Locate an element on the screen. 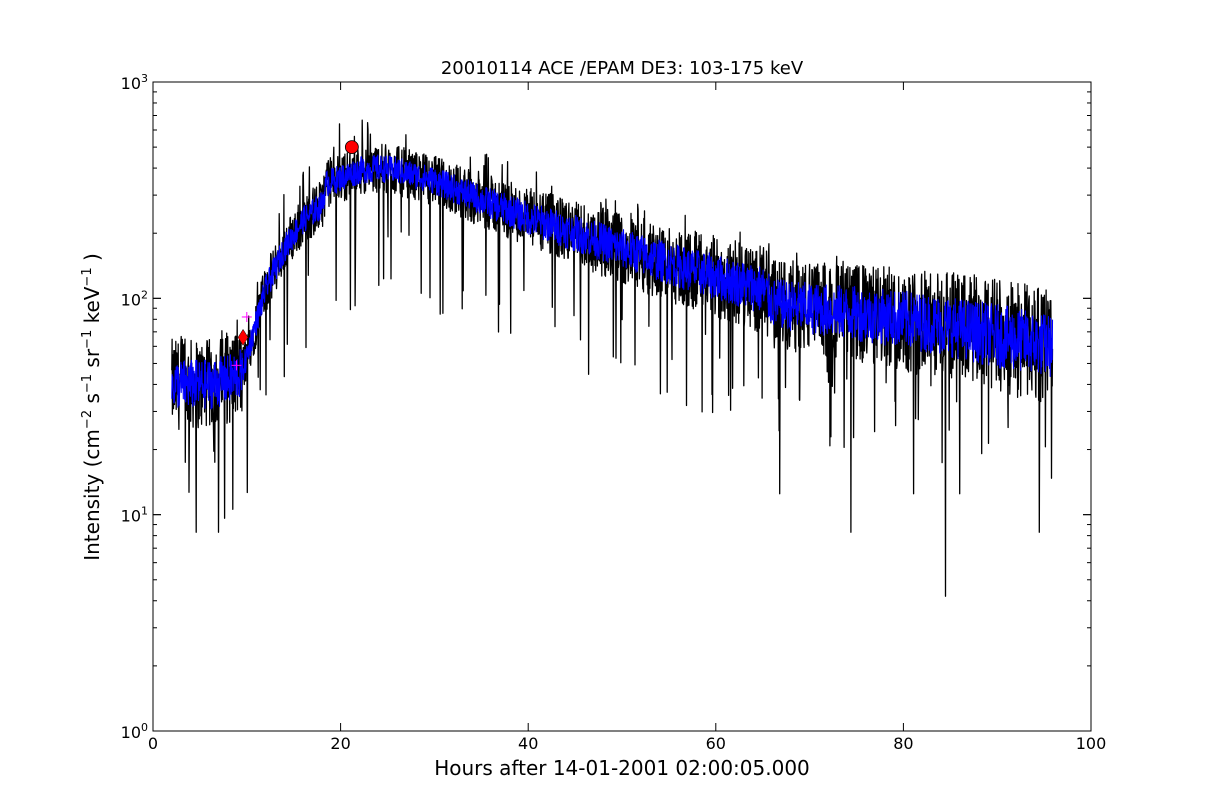 This screenshot has height=812, width=1212. y-axis-label-part: ) is located at coordinates (92, 260).